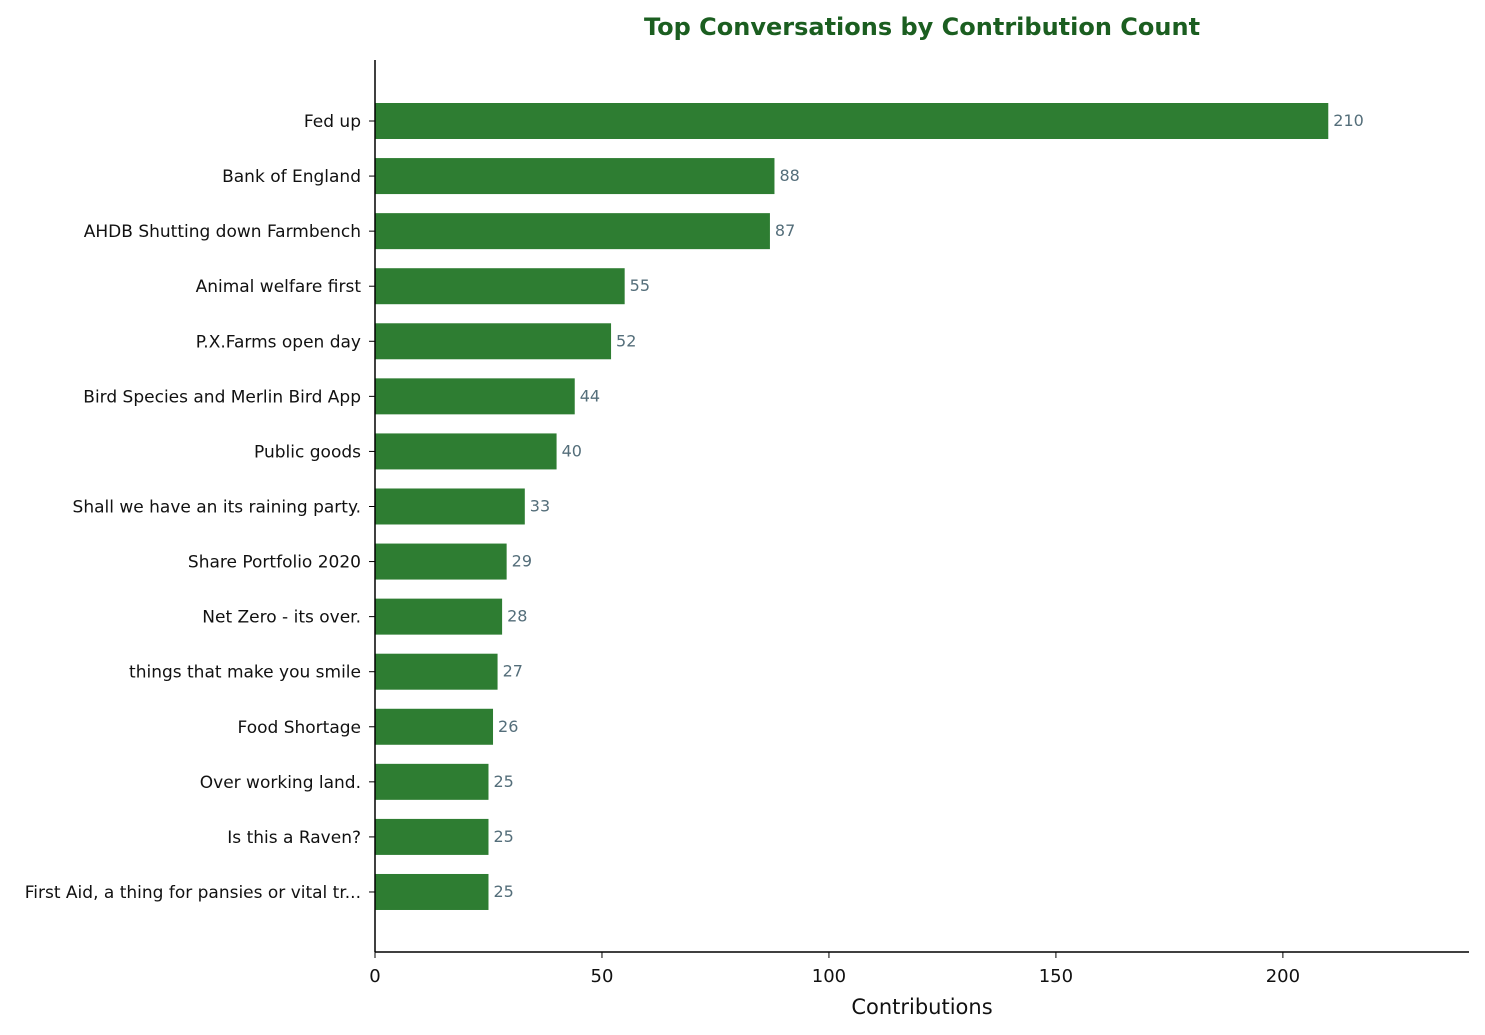 Image resolution: width=1485 pixels, height=1035 pixels. I want to click on category-label: Share Portfolio 2020, so click(274, 563).